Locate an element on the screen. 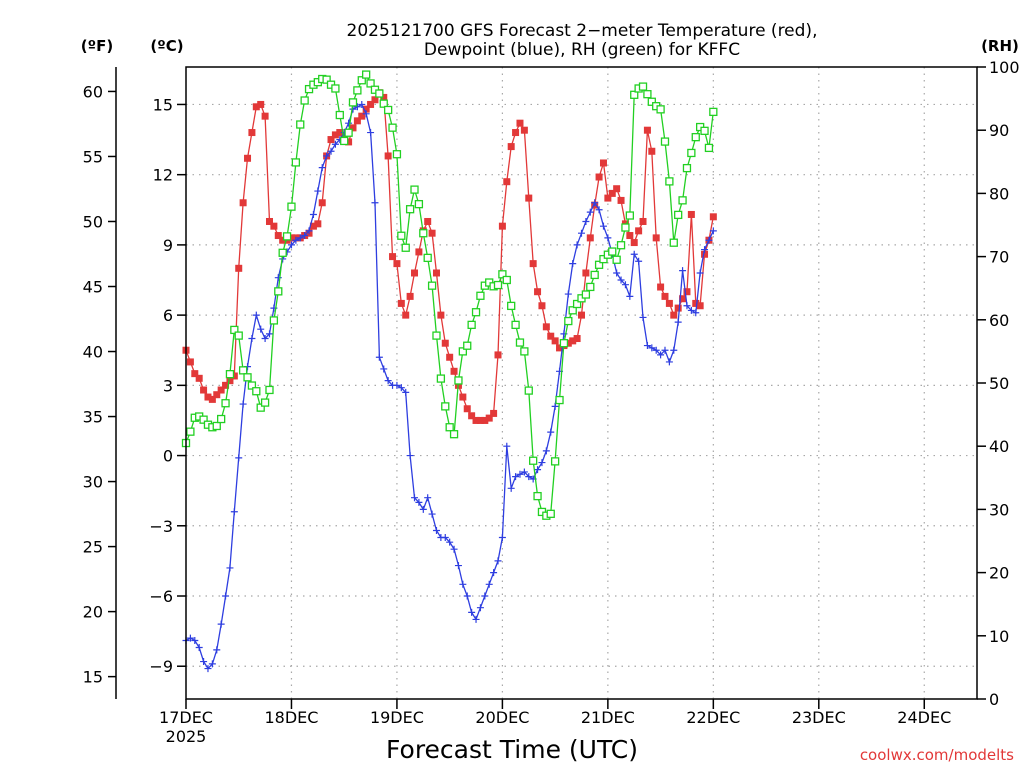  rh-tick-label: 80 is located at coordinates (999, 193).